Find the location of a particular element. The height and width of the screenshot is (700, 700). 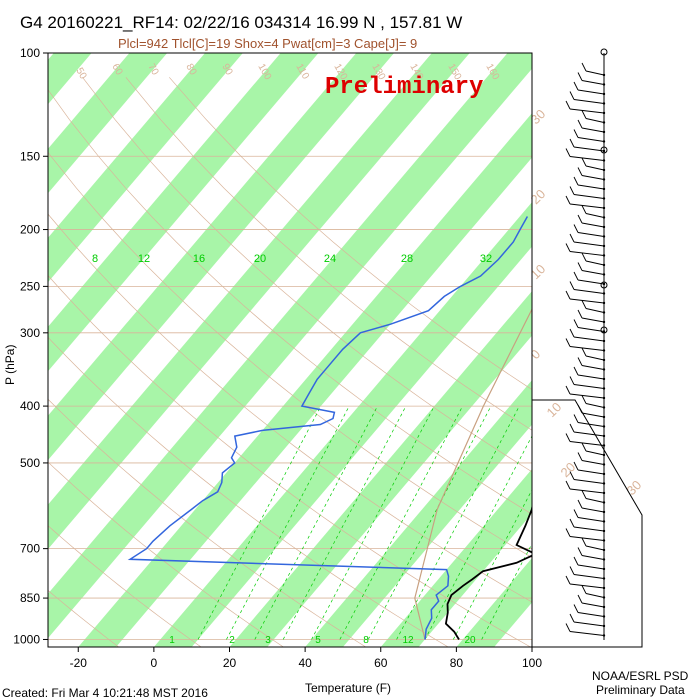

preliminary-data-label: Preliminary Data is located at coordinates (640, 690).